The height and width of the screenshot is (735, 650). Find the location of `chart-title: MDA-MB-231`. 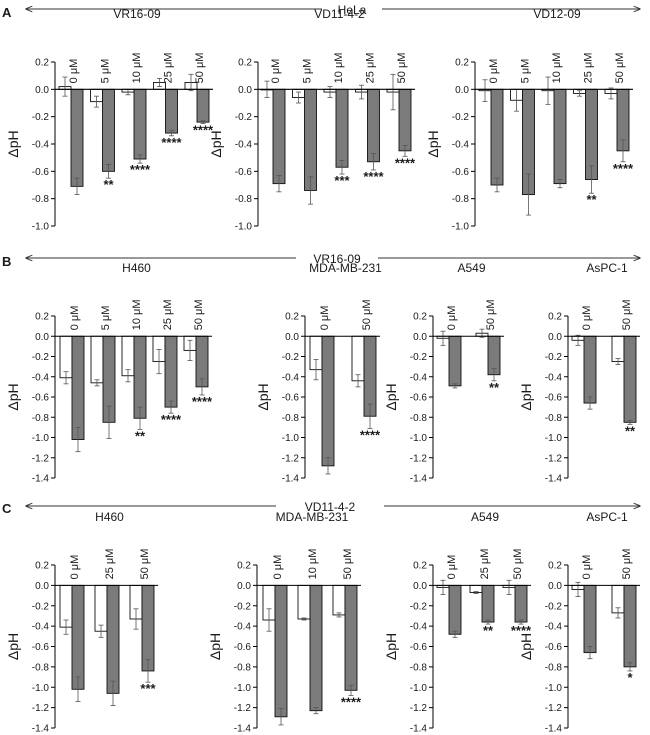

chart-title: MDA-MB-231 is located at coordinates (312, 517).